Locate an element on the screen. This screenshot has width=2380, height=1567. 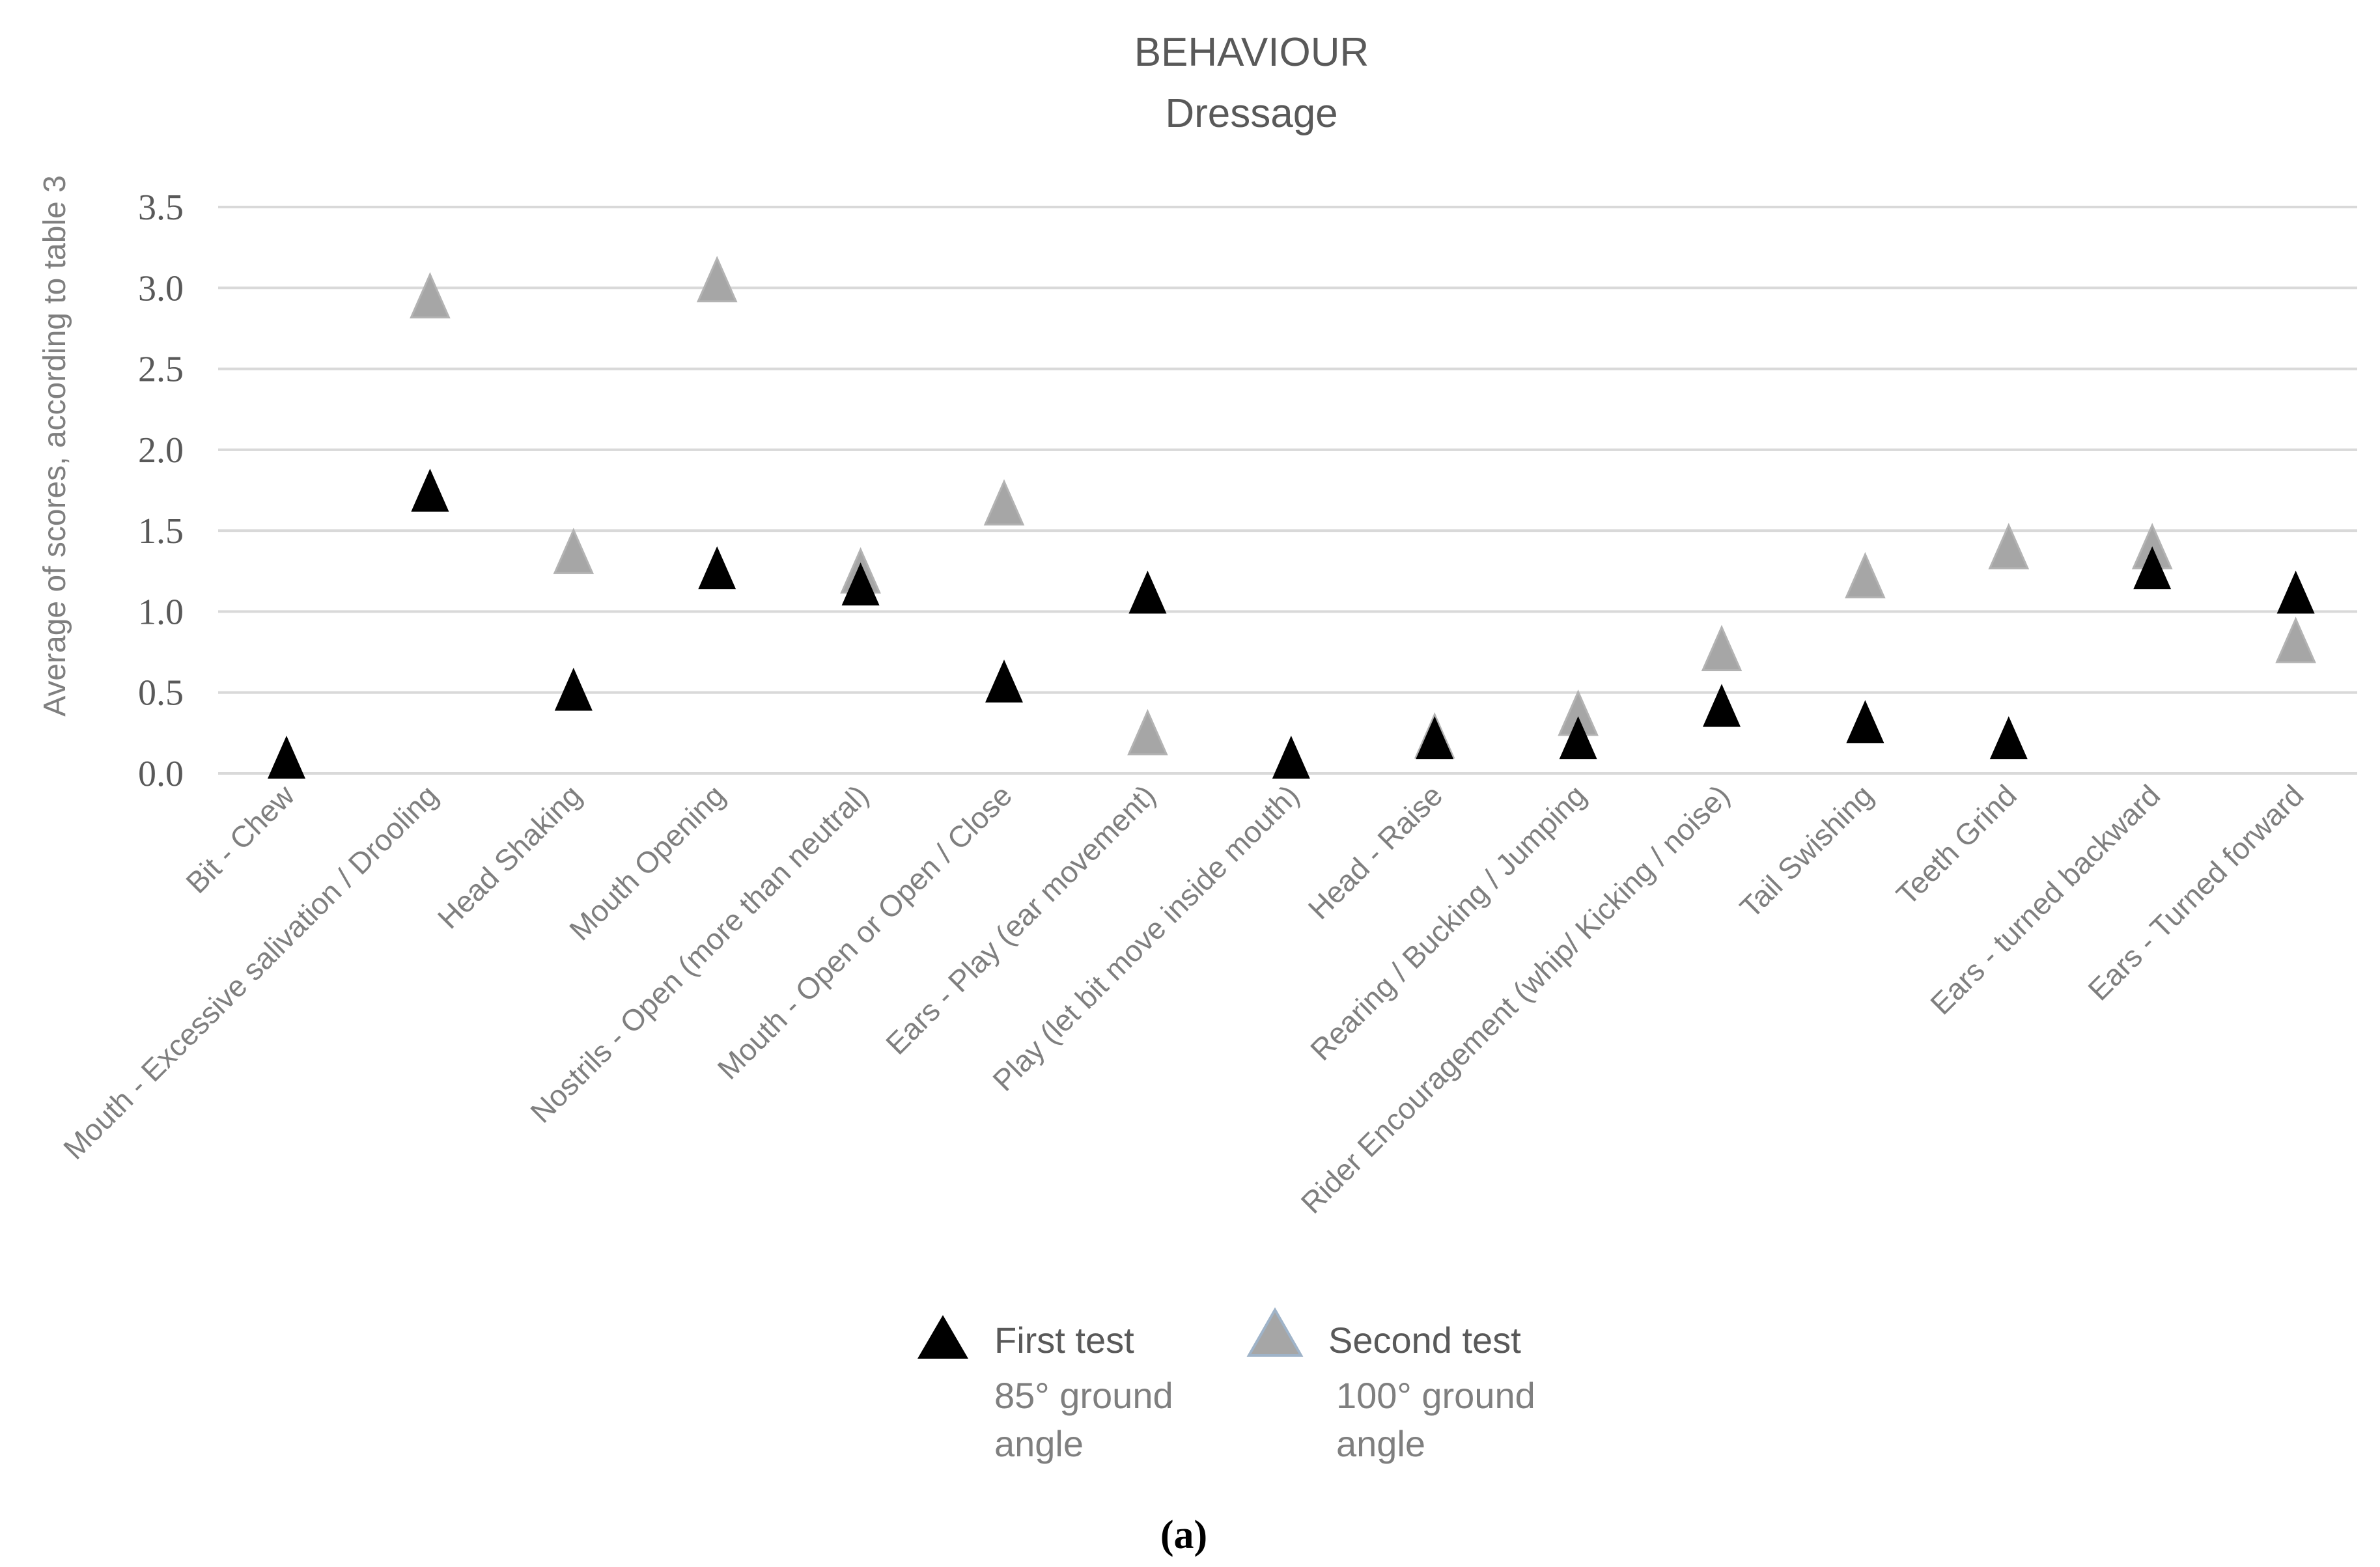
legend-item-second-test: Second test 100° ground angle is located at coordinates (1390, 1385).